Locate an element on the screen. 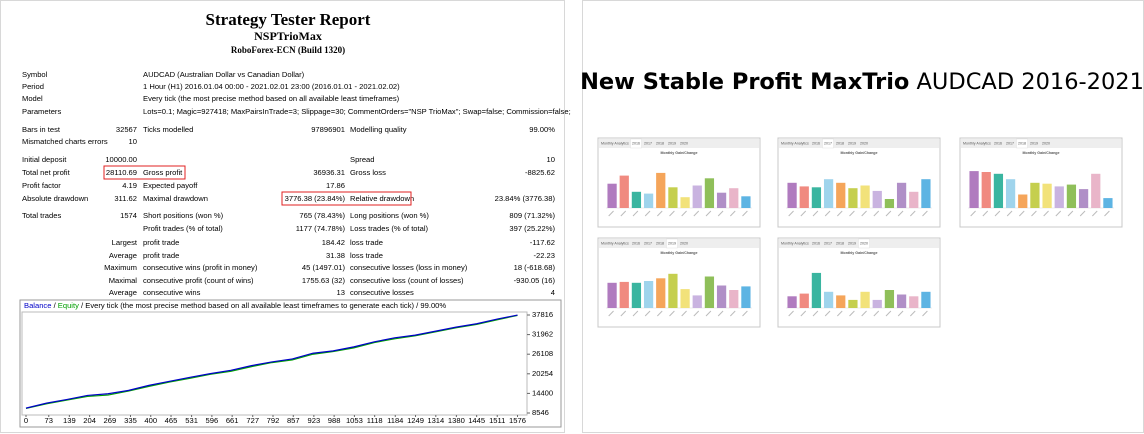  stat-label: Expected payoff is located at coordinates (170, 185).